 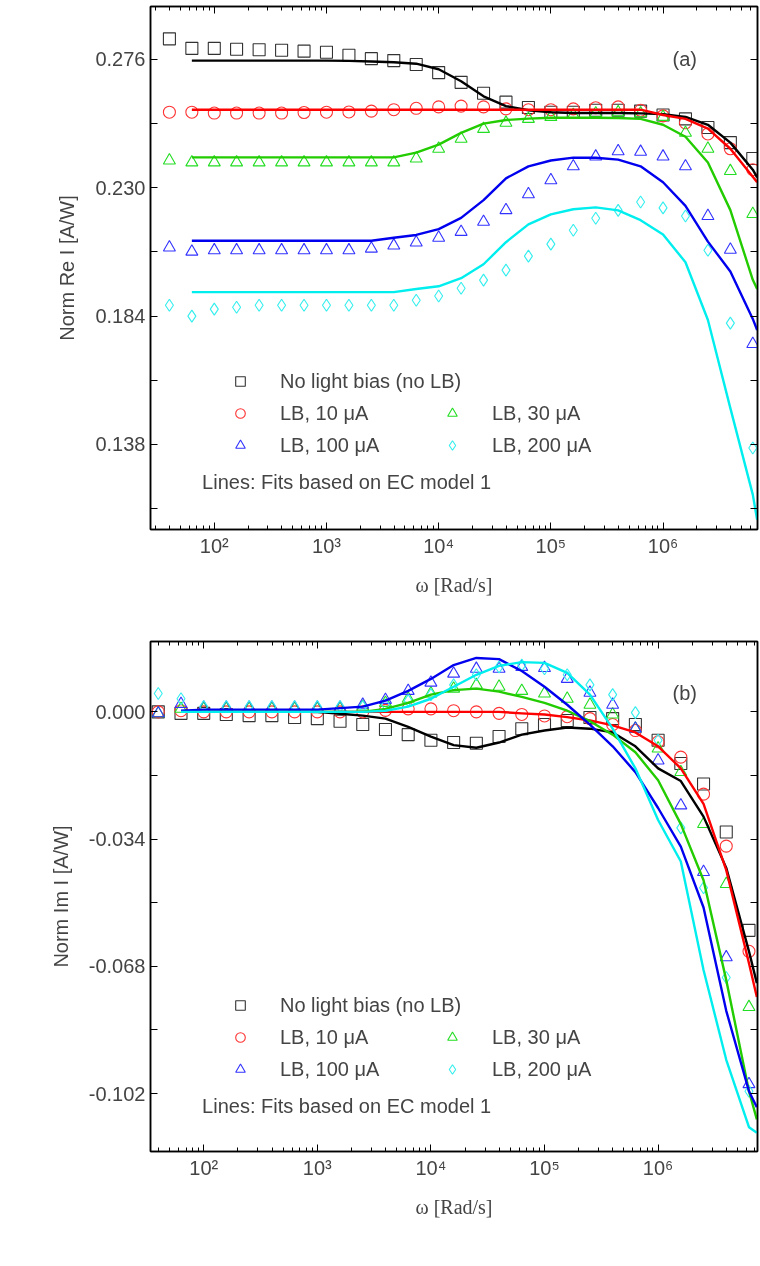 I want to click on y-tick-label: 0.276, so click(x=120, y=59).